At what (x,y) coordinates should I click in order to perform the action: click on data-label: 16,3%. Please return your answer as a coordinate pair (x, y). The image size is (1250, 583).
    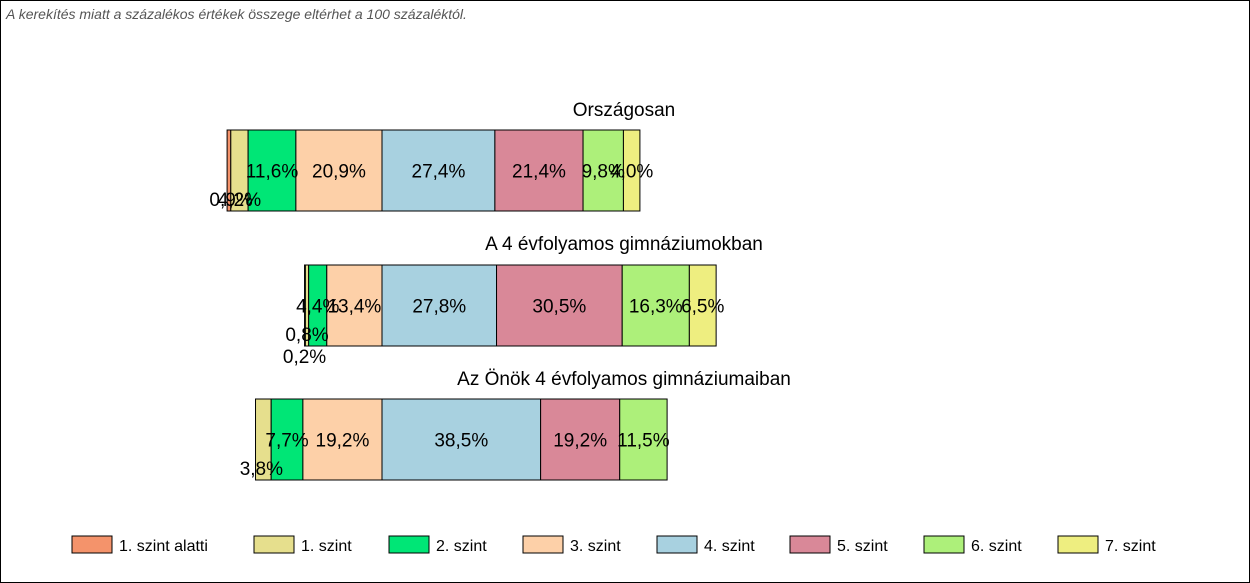
    Looking at the image, I should click on (656, 307).